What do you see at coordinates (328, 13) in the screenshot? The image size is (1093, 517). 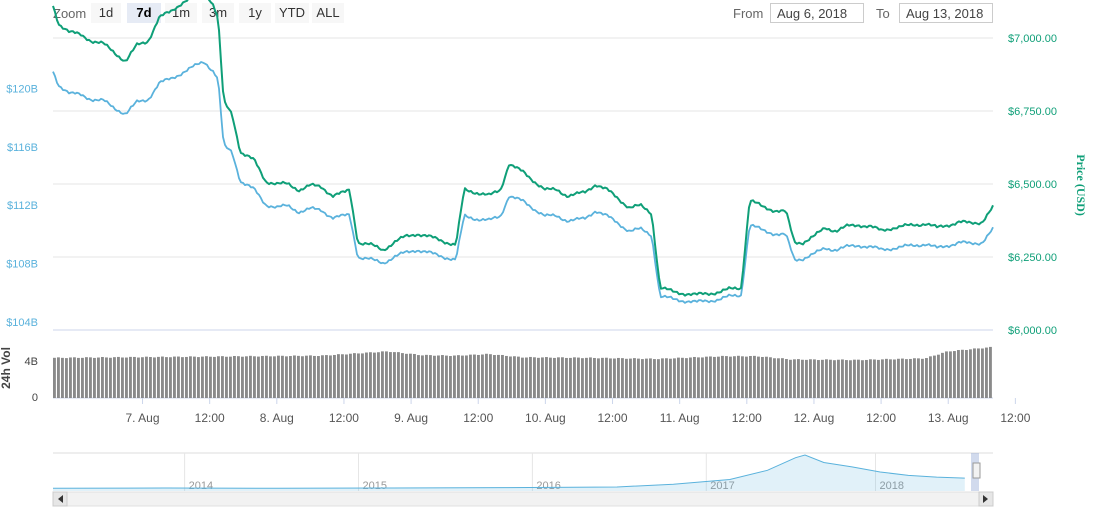 I see `zoom-all-button: ALL` at bounding box center [328, 13].